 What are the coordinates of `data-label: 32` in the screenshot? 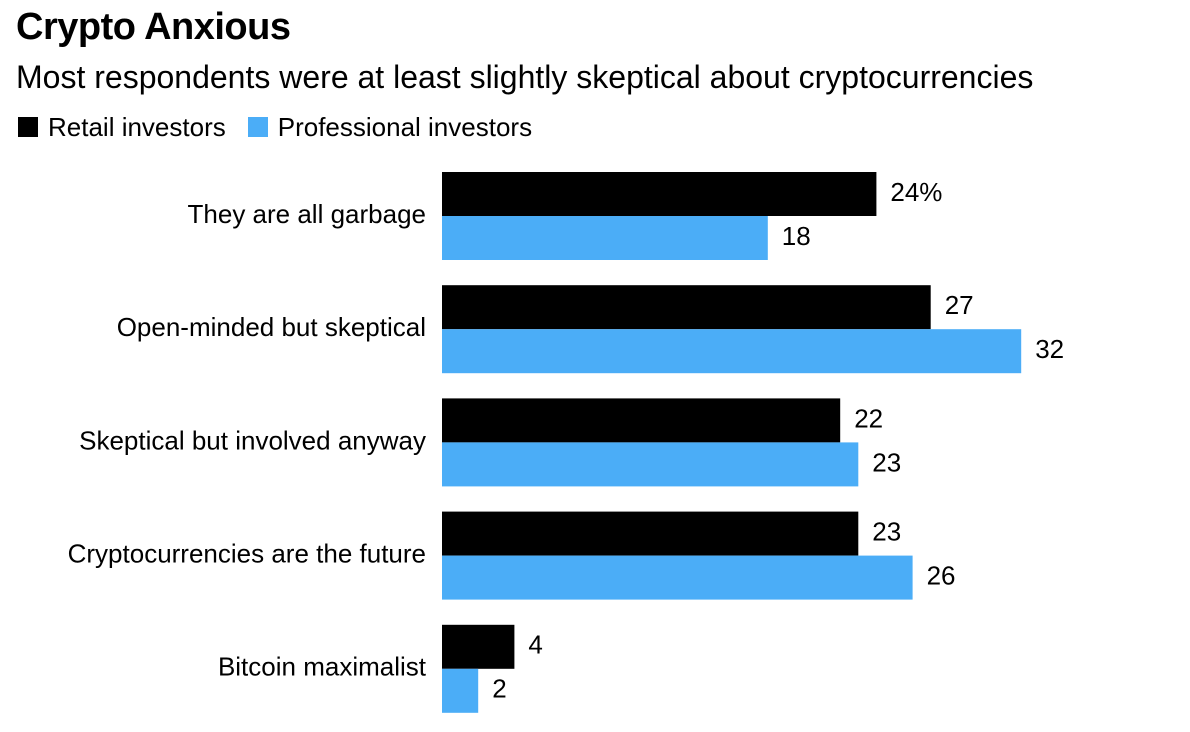 It's located at (1049, 349).